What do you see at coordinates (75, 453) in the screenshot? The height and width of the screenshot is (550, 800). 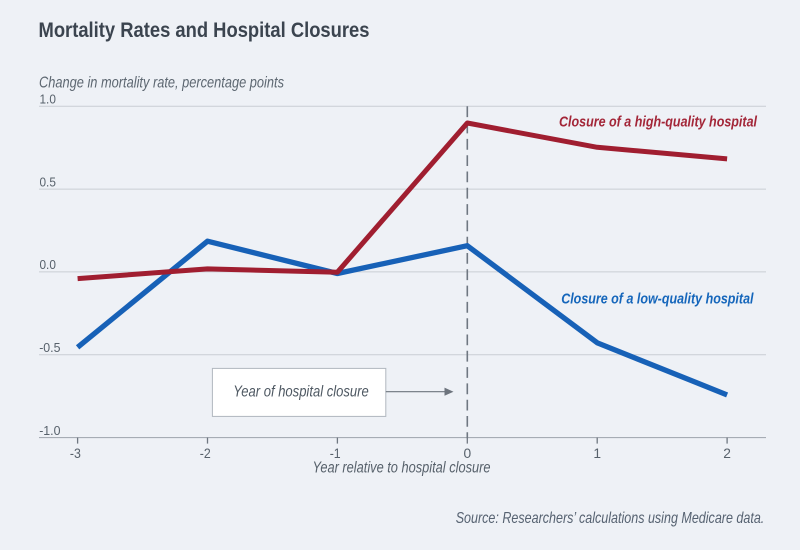 I see `svg-text: -3` at bounding box center [75, 453].